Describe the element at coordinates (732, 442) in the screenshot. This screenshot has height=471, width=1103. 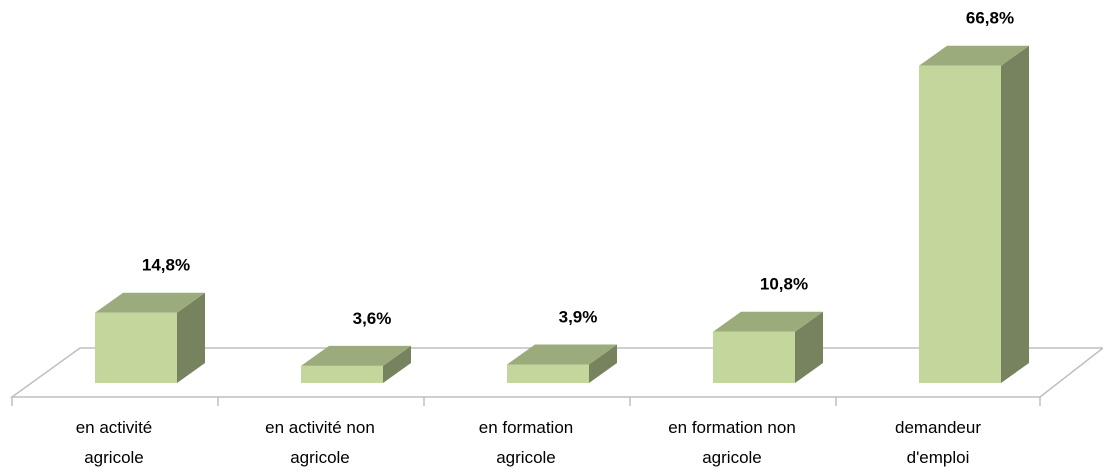
I see `x-tick-label: en formation non agricole` at that location.